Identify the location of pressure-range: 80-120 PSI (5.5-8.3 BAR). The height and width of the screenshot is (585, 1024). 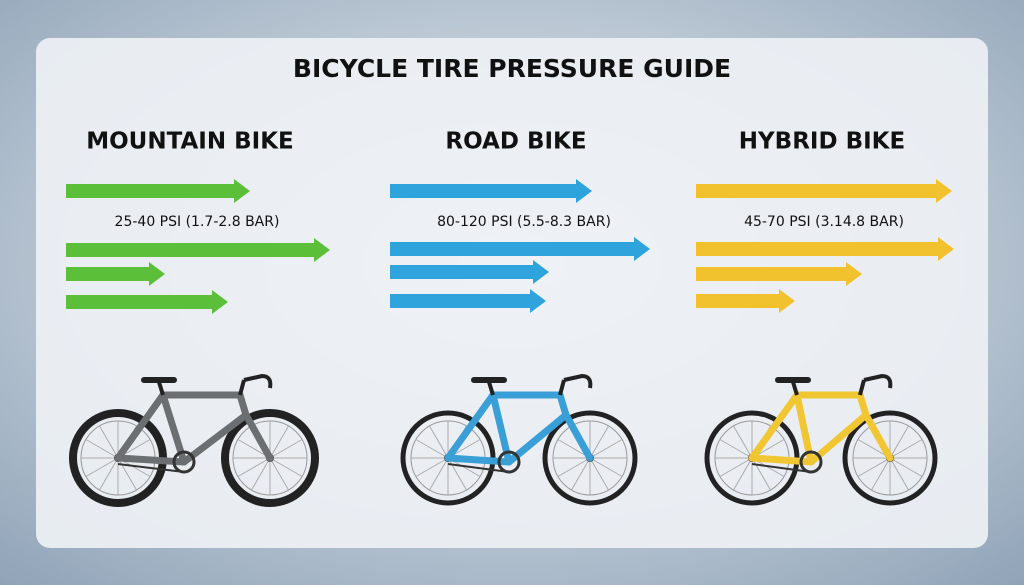
(524, 222).